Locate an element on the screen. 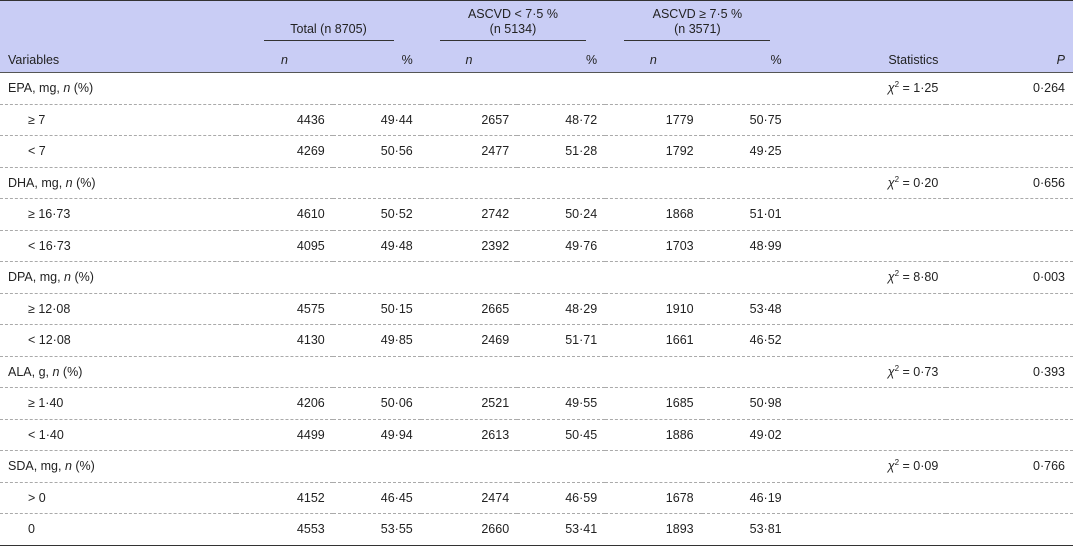 This screenshot has width=1073, height=546. header-low-n: n is located at coordinates (469, 60).